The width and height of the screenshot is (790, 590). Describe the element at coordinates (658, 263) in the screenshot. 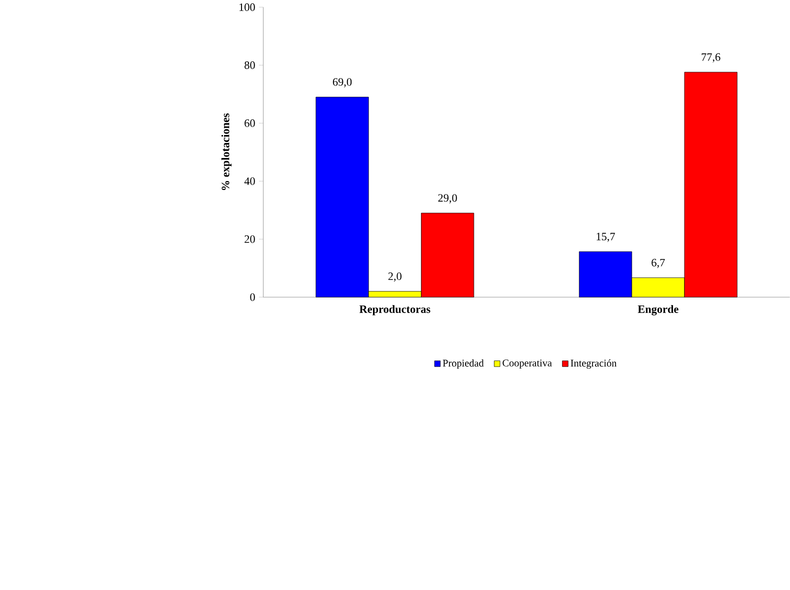

I see `data-label: 6,7` at that location.